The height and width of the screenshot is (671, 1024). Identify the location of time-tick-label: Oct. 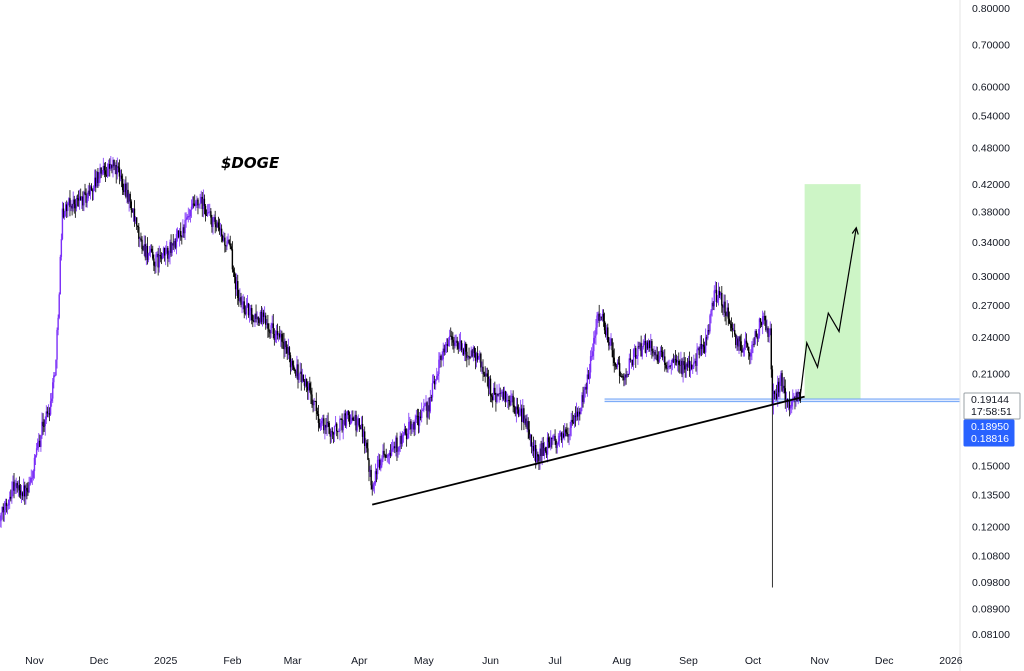
(753, 661).